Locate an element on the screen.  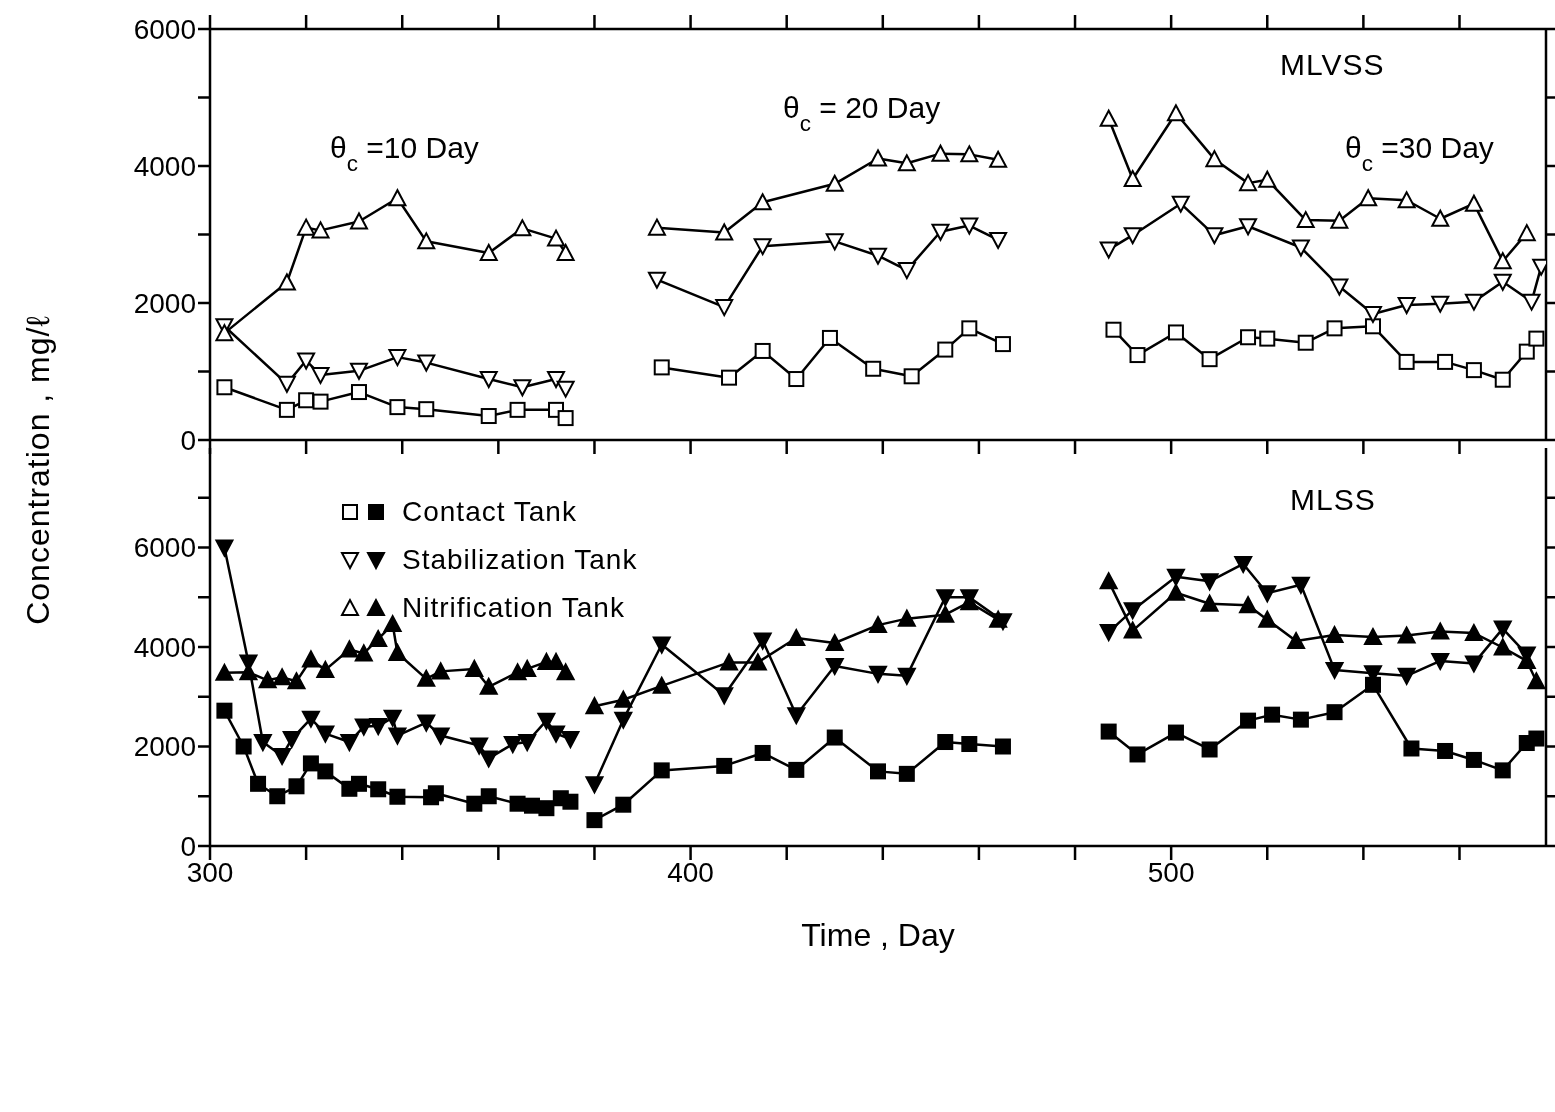
x-tick-label: 500 is located at coordinates (1171, 872).